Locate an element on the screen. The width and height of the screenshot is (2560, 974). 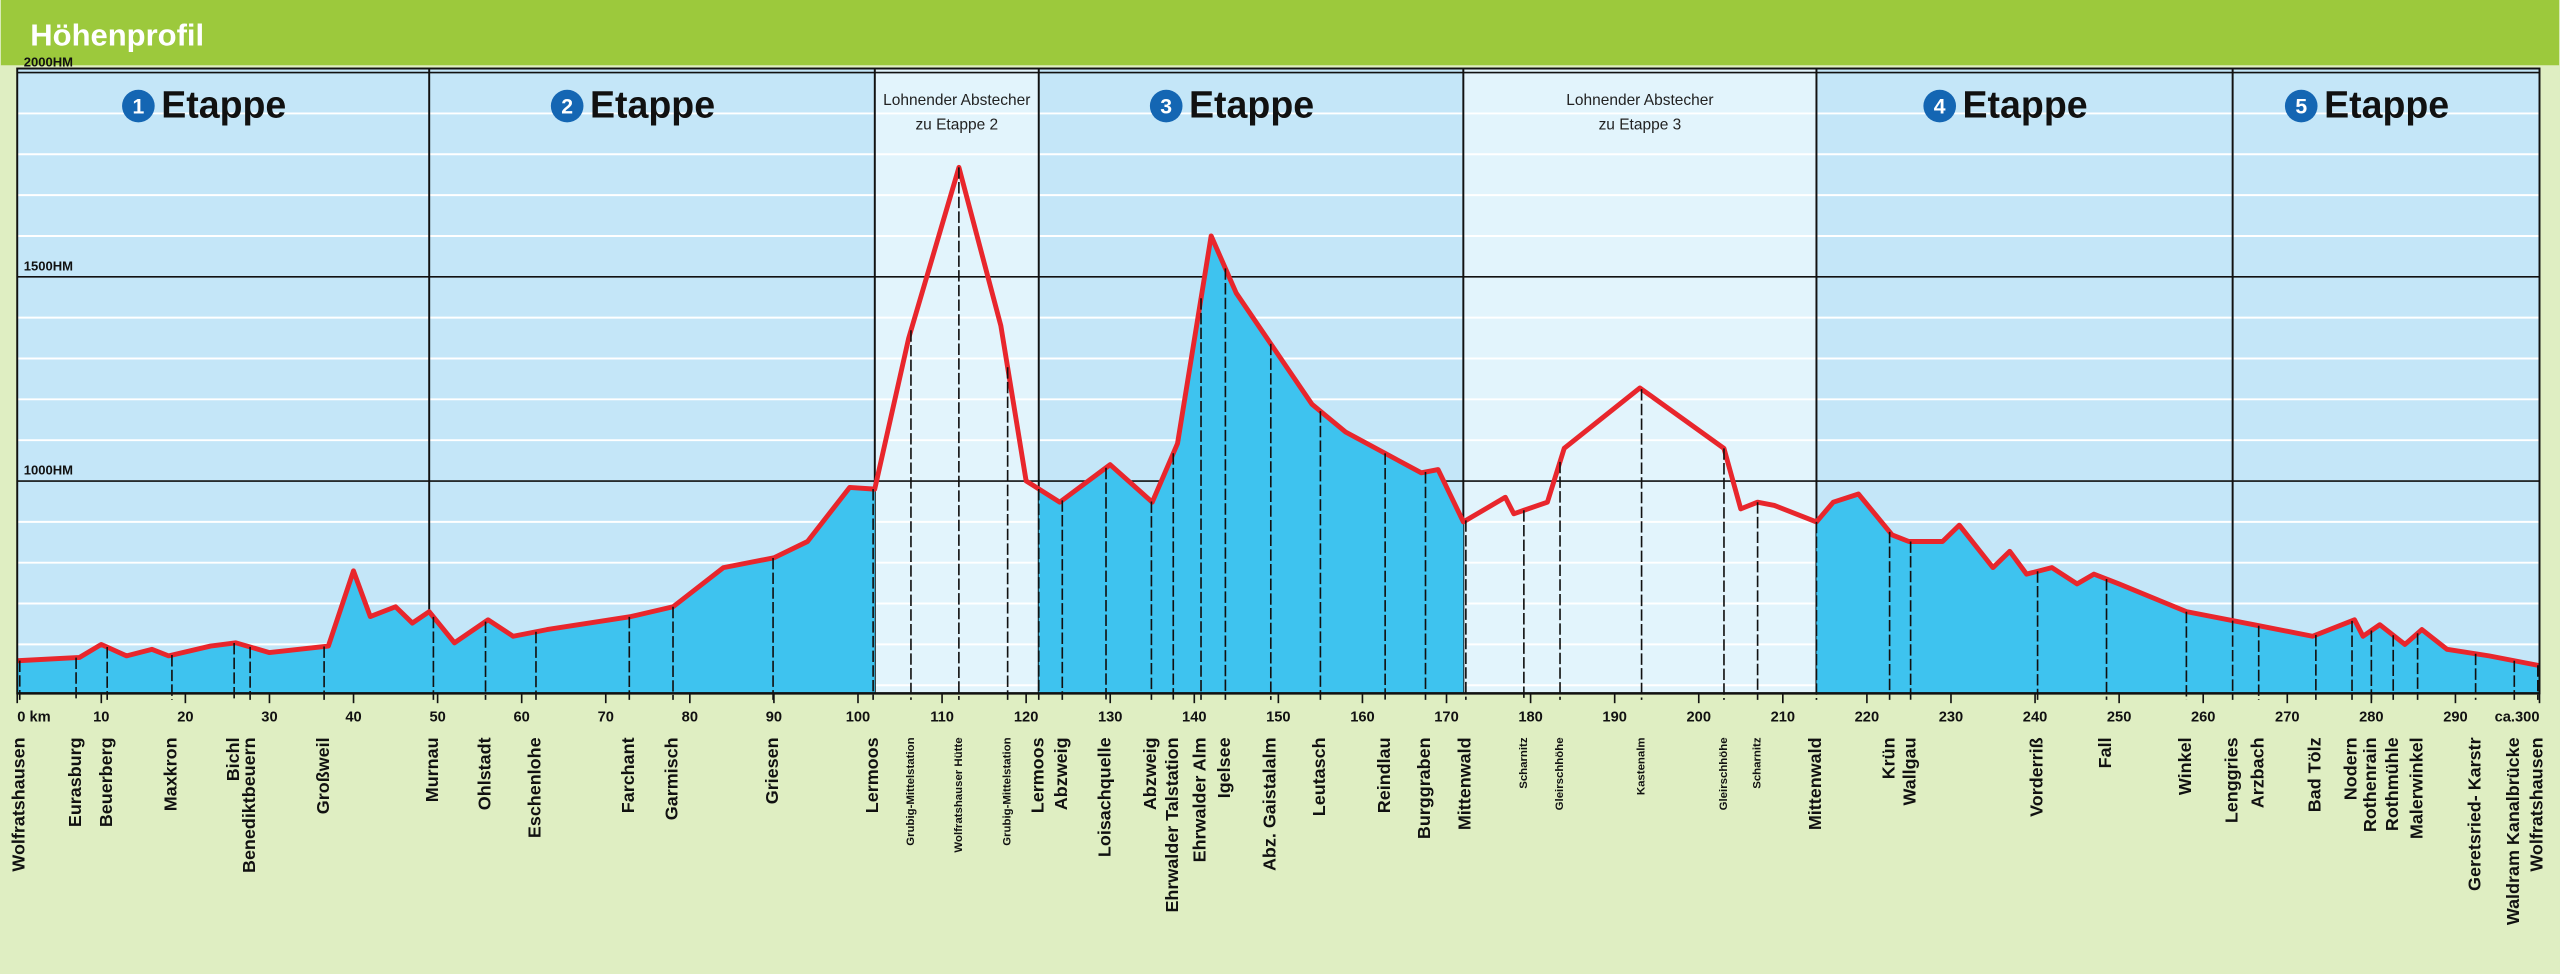
stage-number: 3 is located at coordinates (1166, 106).